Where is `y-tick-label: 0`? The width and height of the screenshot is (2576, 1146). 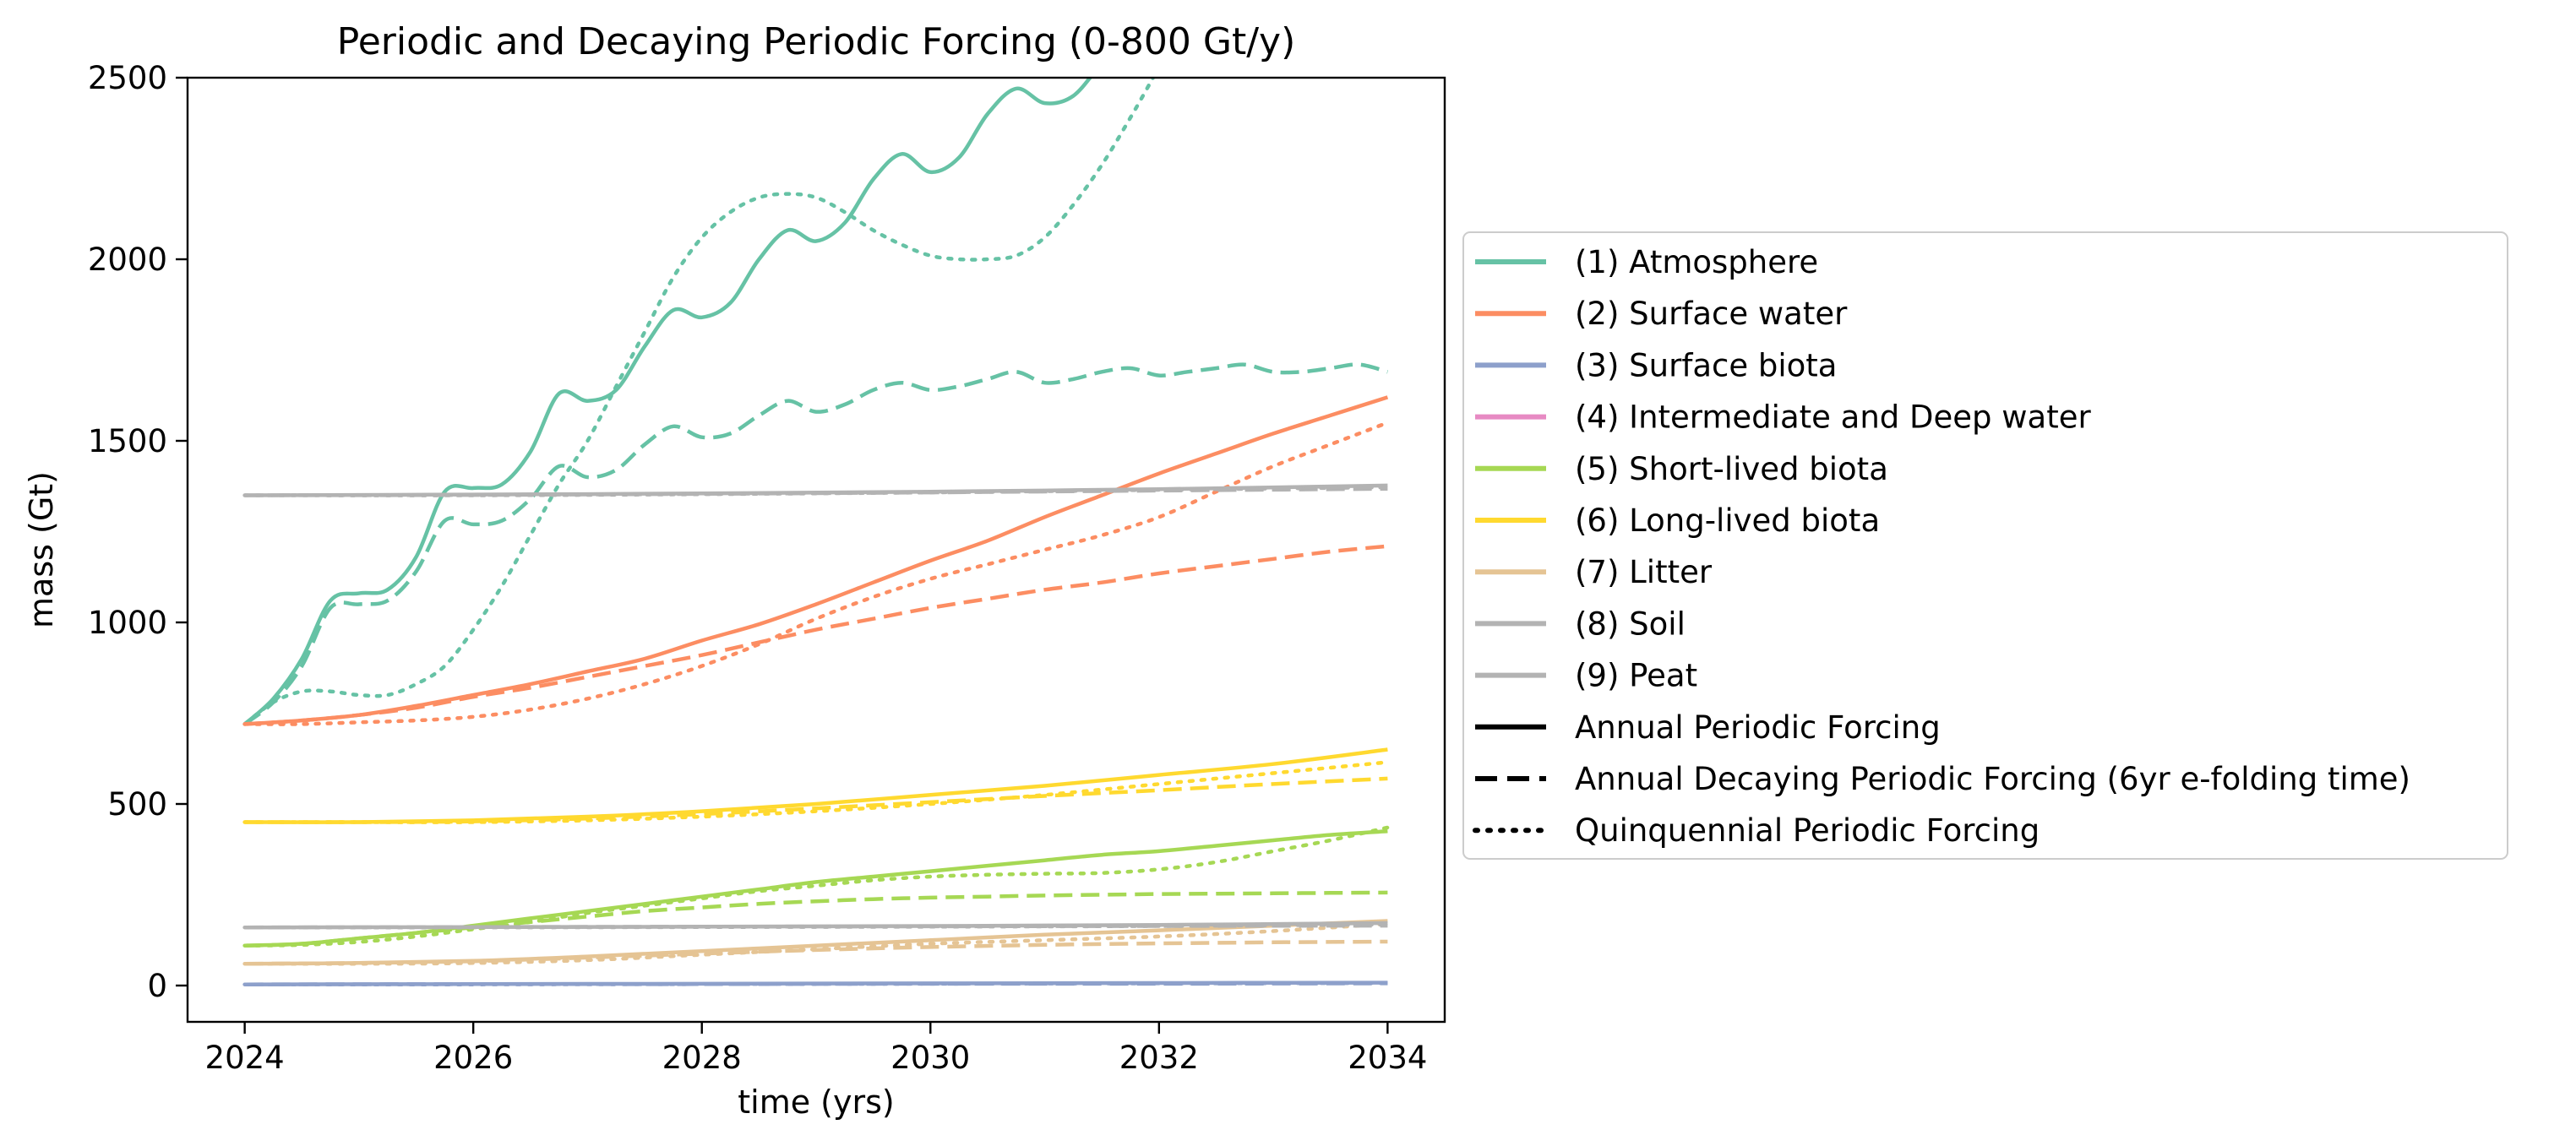
y-tick-label: 0 is located at coordinates (157, 986).